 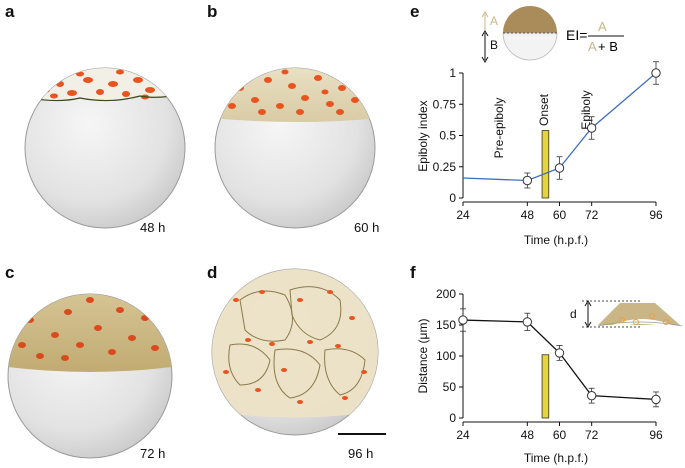 I want to click on inset-d-label: d, so click(x=573, y=314).